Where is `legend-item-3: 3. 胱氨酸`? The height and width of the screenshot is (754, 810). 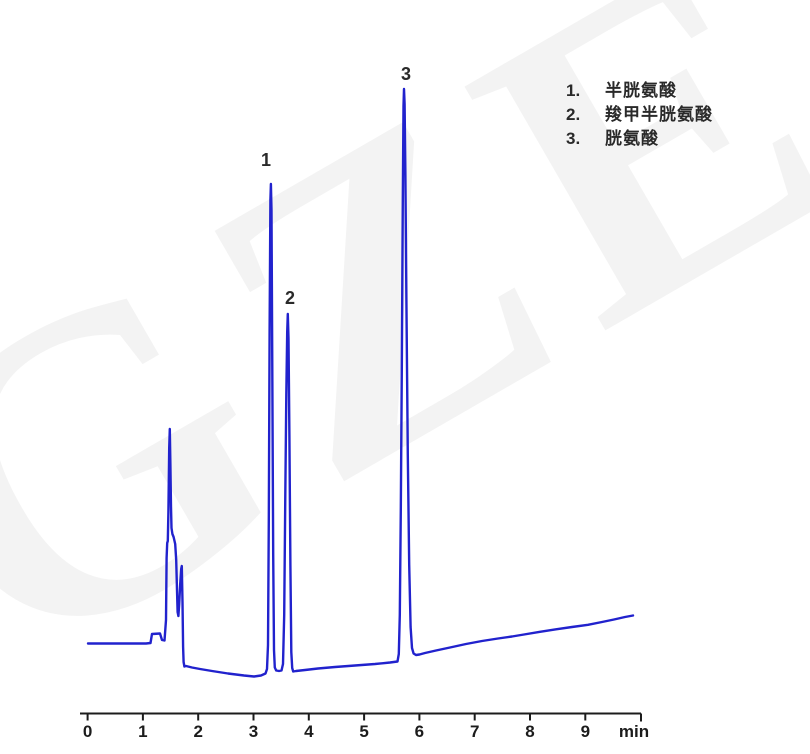
legend-item-3: 3. 胱氨酸 is located at coordinates (639, 139).